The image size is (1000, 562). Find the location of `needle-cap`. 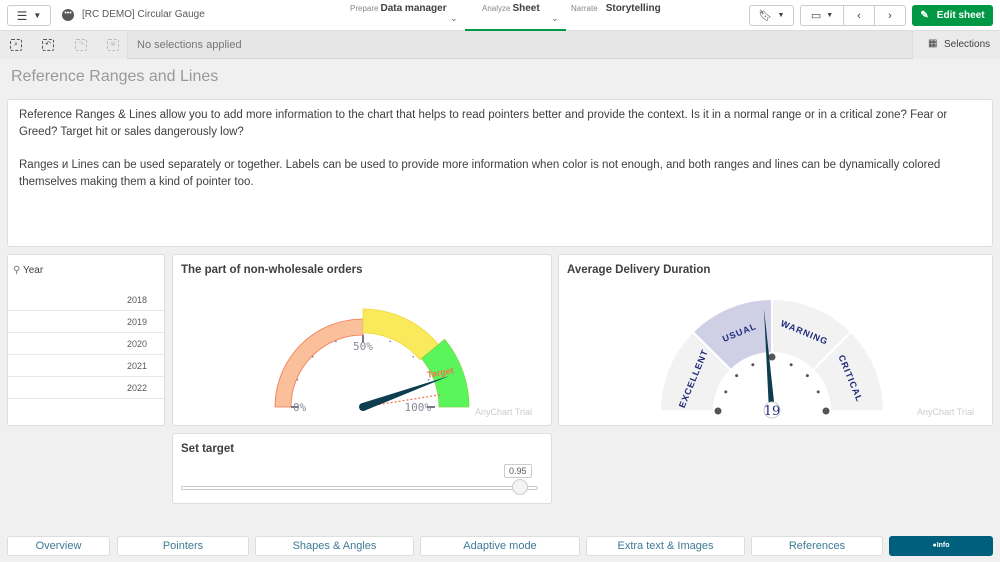

needle-cap is located at coordinates (363, 407).